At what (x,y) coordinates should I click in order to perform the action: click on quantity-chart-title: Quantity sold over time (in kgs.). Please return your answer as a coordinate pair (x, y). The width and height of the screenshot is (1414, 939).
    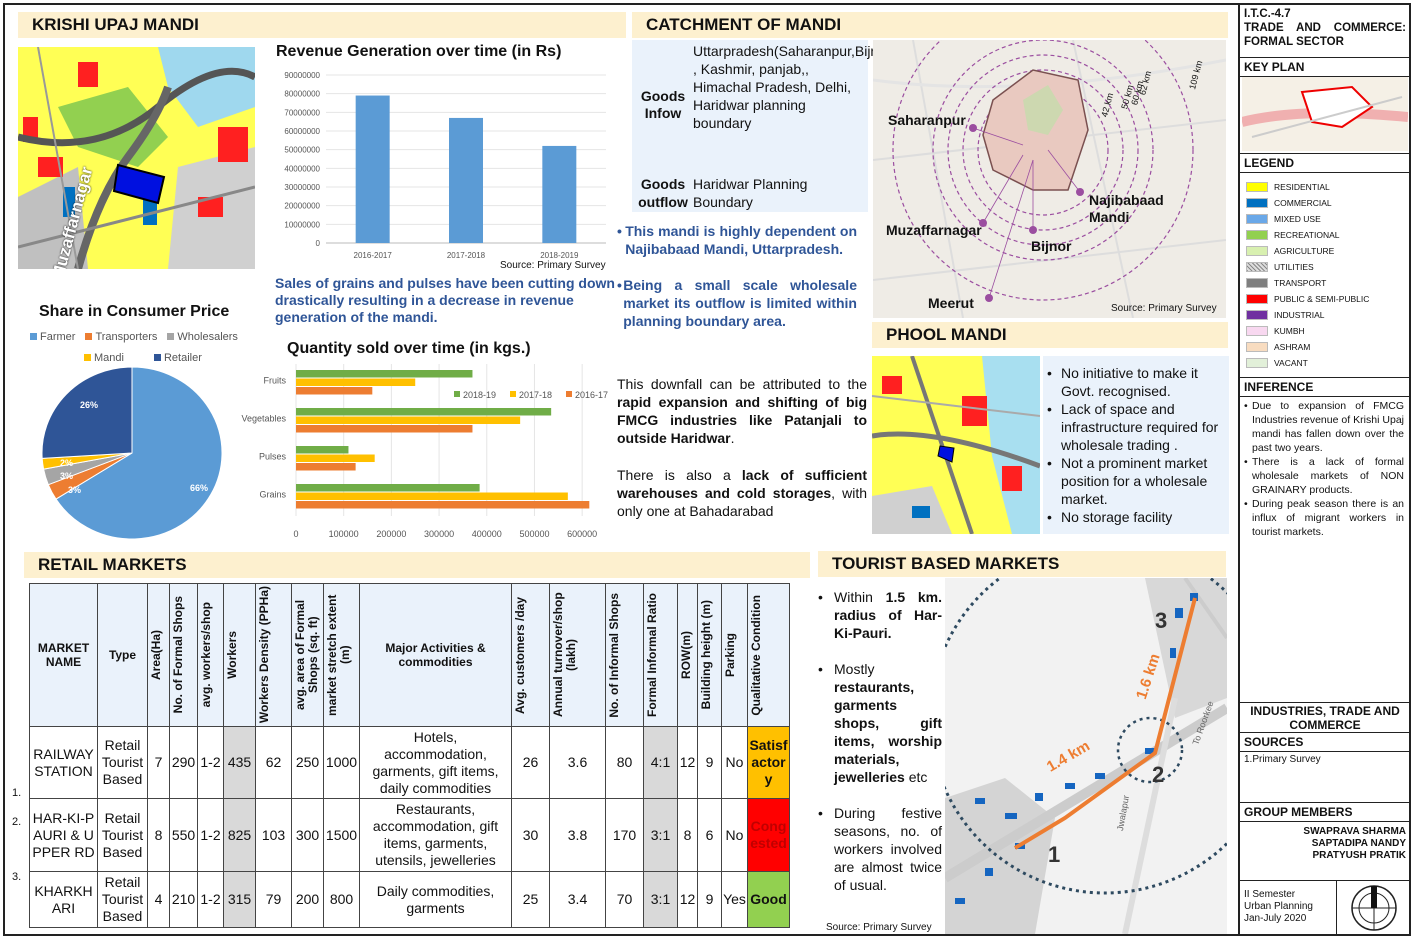
    Looking at the image, I should click on (409, 348).